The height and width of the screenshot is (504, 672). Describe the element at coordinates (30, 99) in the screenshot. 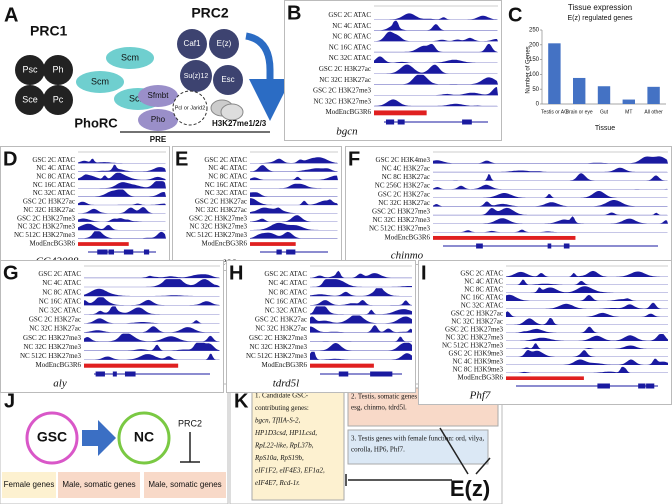

I see `label: Sce` at that location.